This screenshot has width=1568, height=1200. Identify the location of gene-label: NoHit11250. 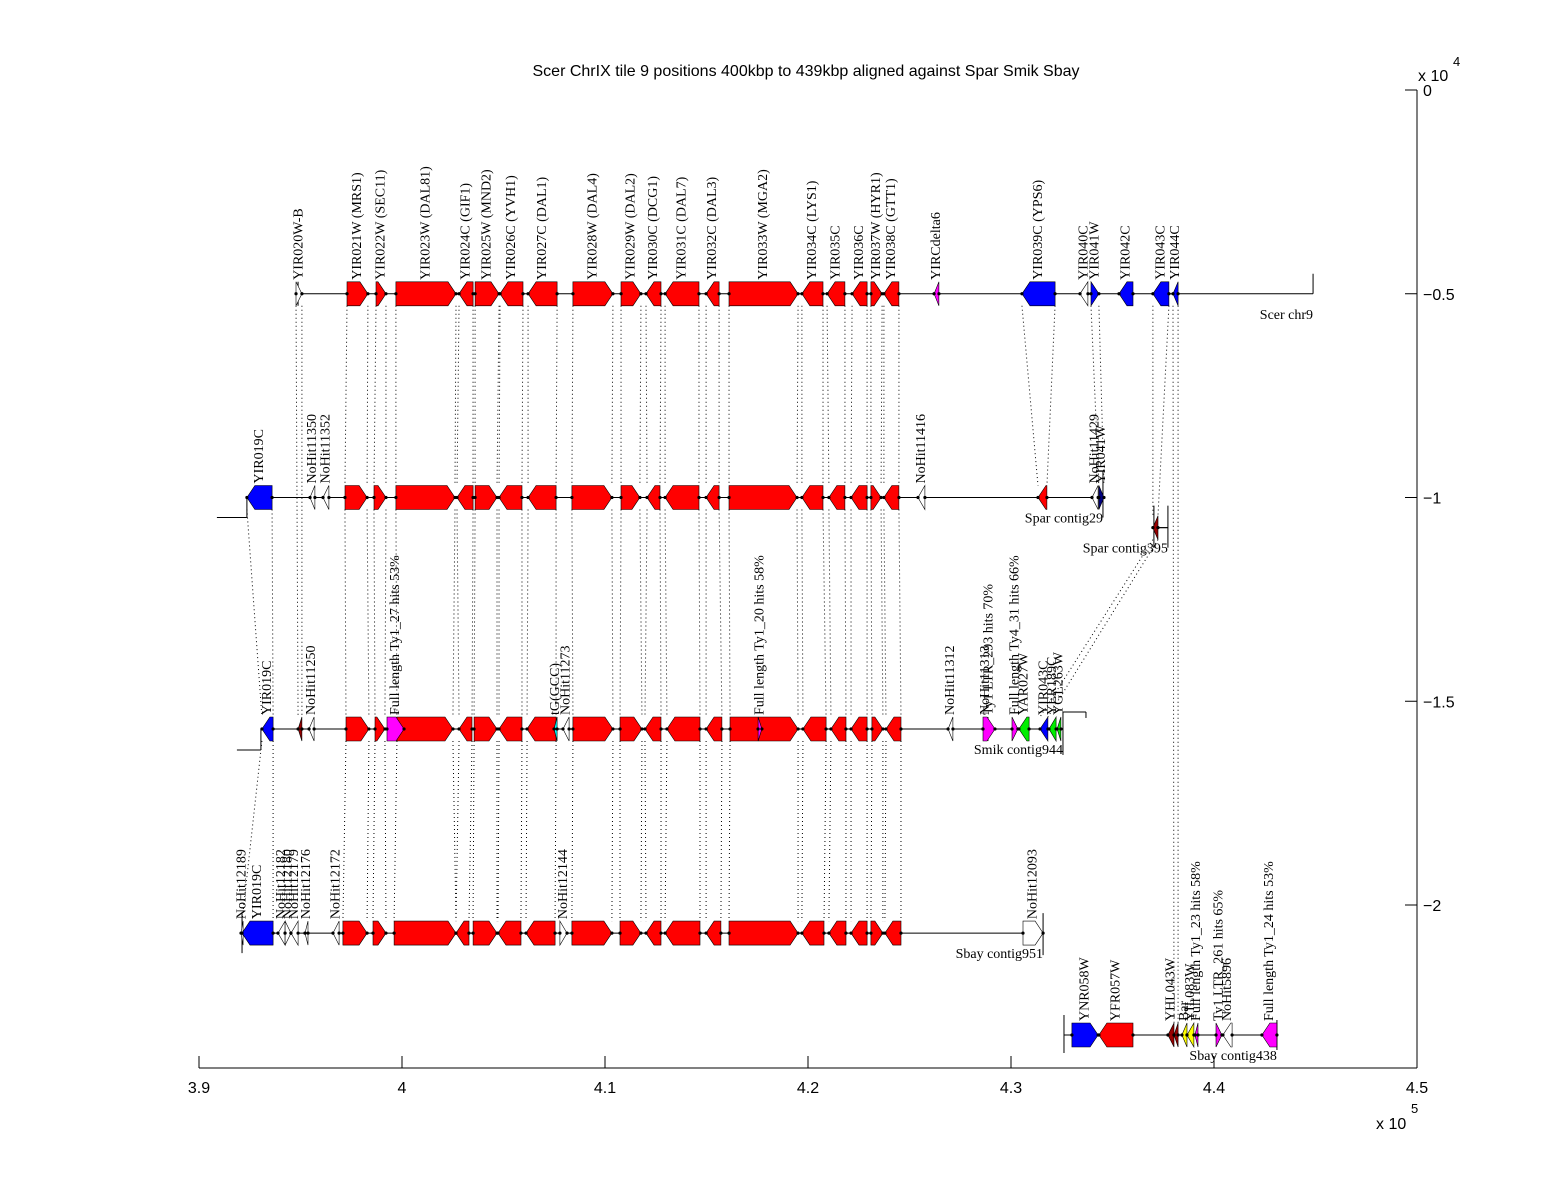
(311, 680).